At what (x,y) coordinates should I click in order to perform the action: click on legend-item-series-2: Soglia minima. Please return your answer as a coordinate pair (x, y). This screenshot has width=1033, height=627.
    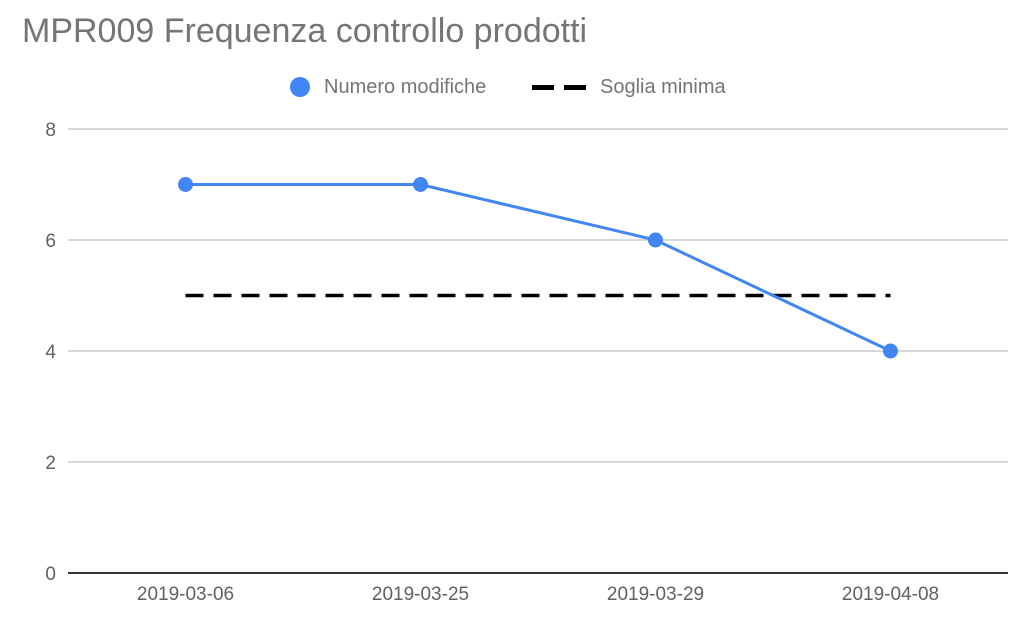
    Looking at the image, I should click on (629, 87).